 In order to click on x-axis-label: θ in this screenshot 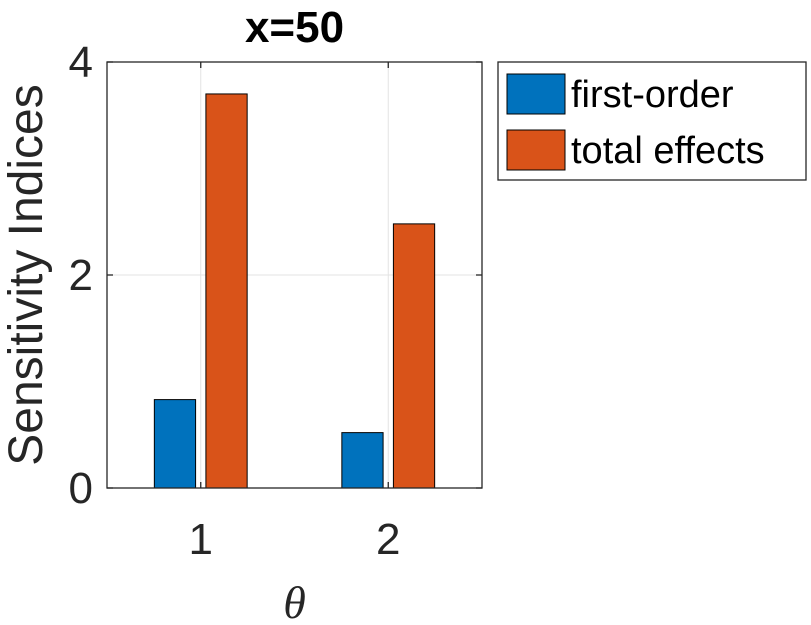, I will do `click(294, 601)`.